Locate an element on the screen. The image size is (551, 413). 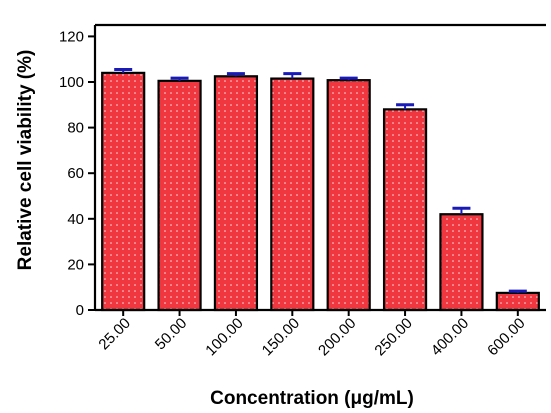
x-tick-label-250.00: 250.00 is located at coordinates (393, 337).